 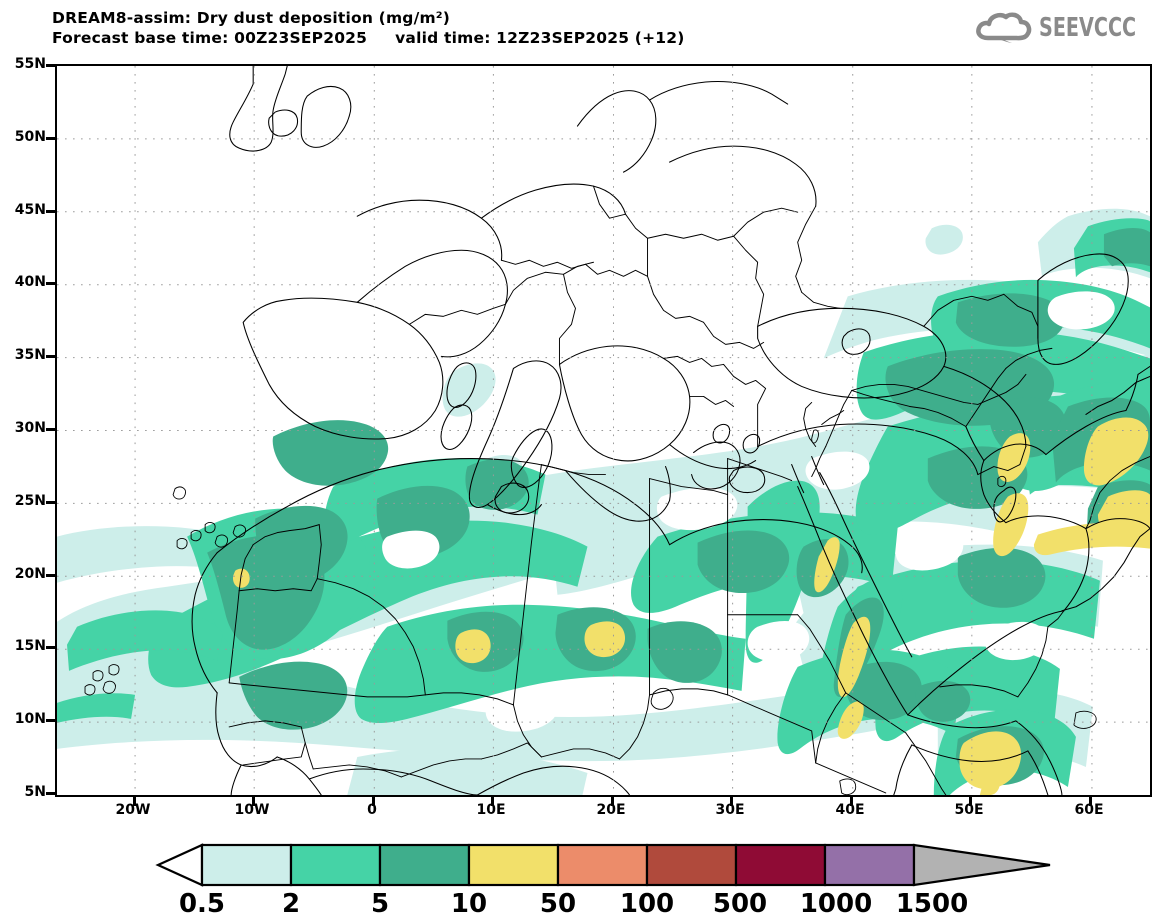 What do you see at coordinates (202, 904) in the screenshot?
I see `colorbar-tick-0p5: 0.5` at bounding box center [202, 904].